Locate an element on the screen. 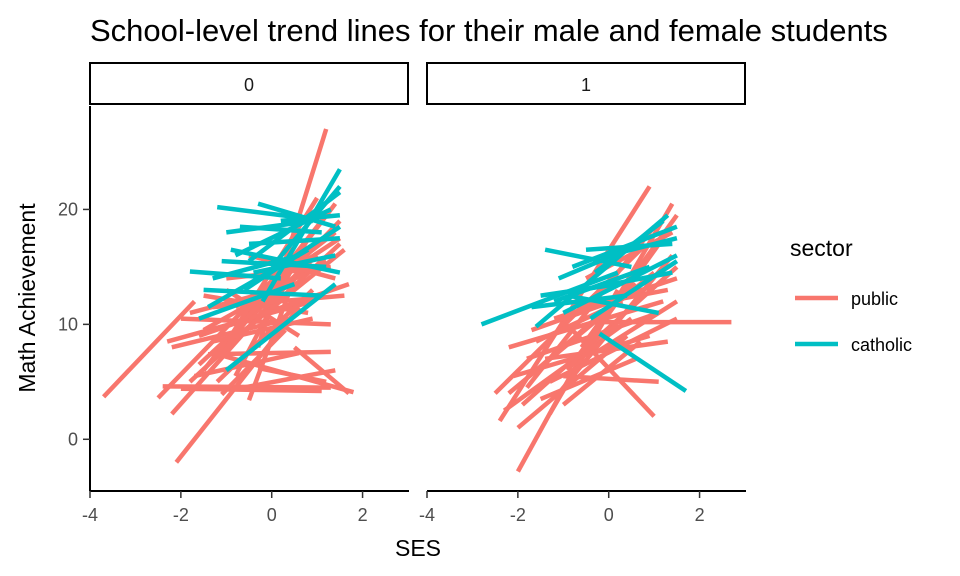 Image resolution: width=960 pixels, height=576 pixels. legend: sector public catholic is located at coordinates (851, 295).